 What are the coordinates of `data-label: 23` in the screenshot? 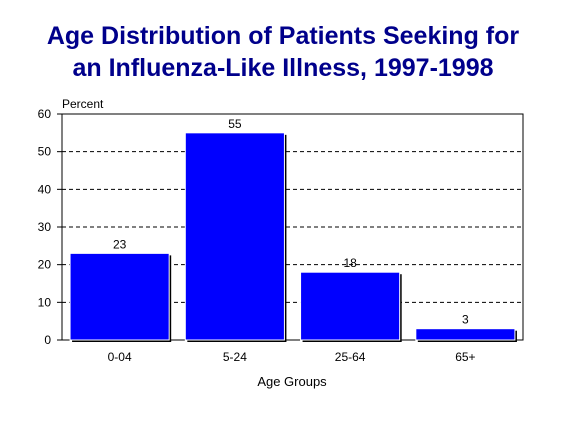 It's located at (120, 244).